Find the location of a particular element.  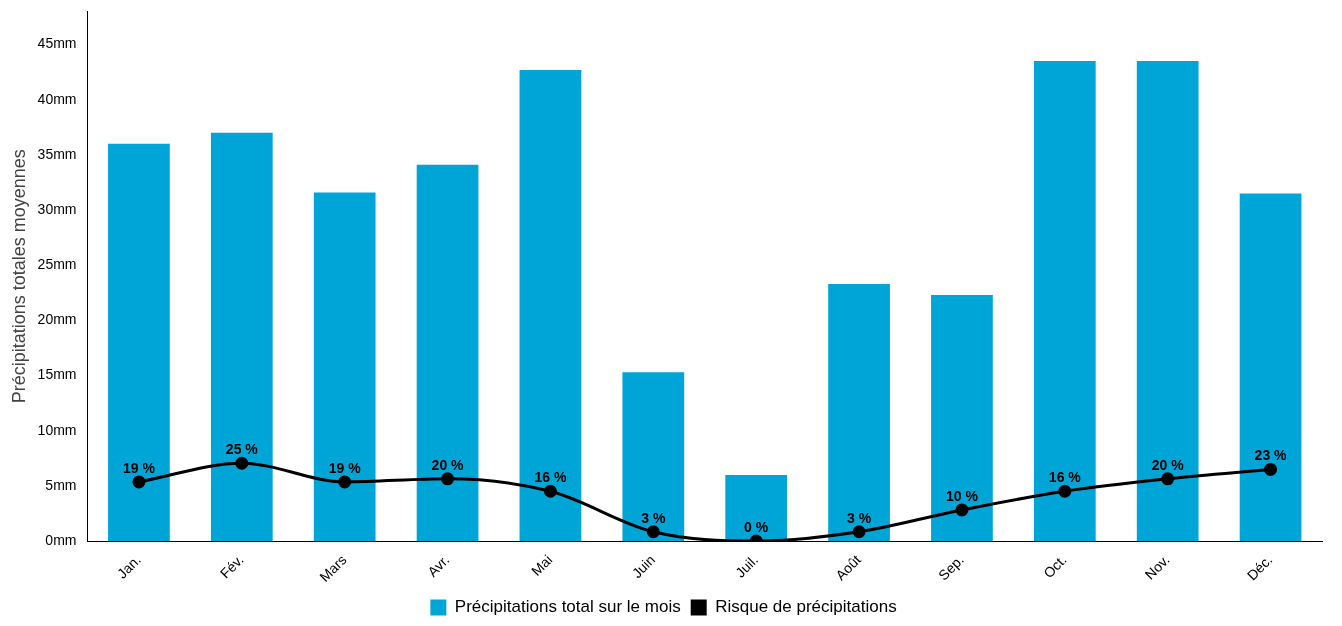

y-tick-label: 45mm is located at coordinates (57, 43).